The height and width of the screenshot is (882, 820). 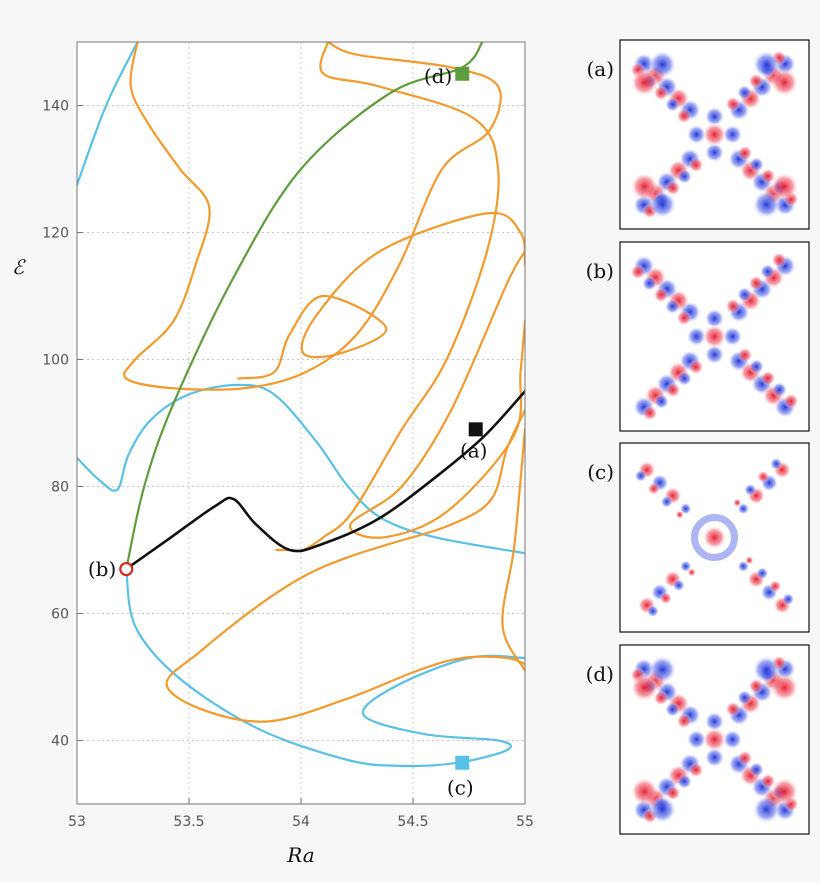 What do you see at coordinates (325, 480) in the screenshot?
I see `series-3-curve` at bounding box center [325, 480].